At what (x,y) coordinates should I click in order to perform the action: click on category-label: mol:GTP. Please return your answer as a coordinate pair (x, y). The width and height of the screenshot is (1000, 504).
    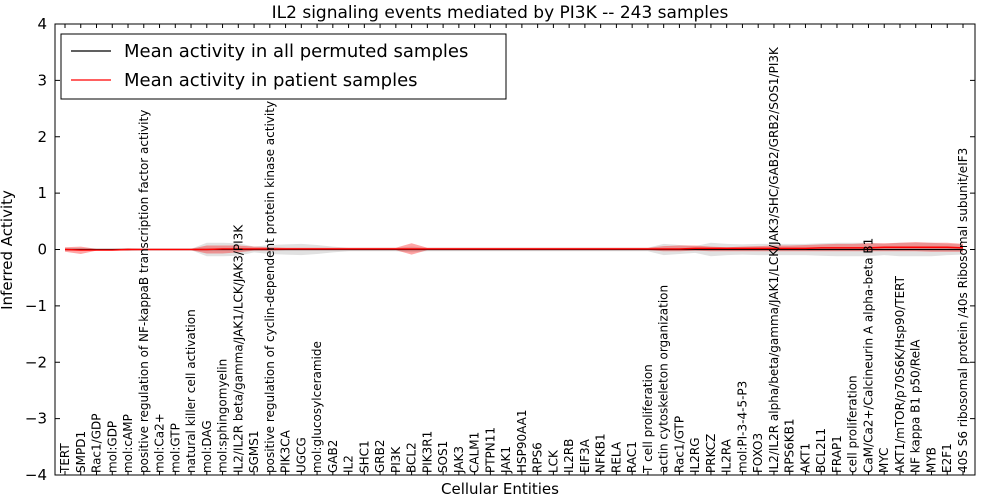
    Looking at the image, I should click on (175, 448).